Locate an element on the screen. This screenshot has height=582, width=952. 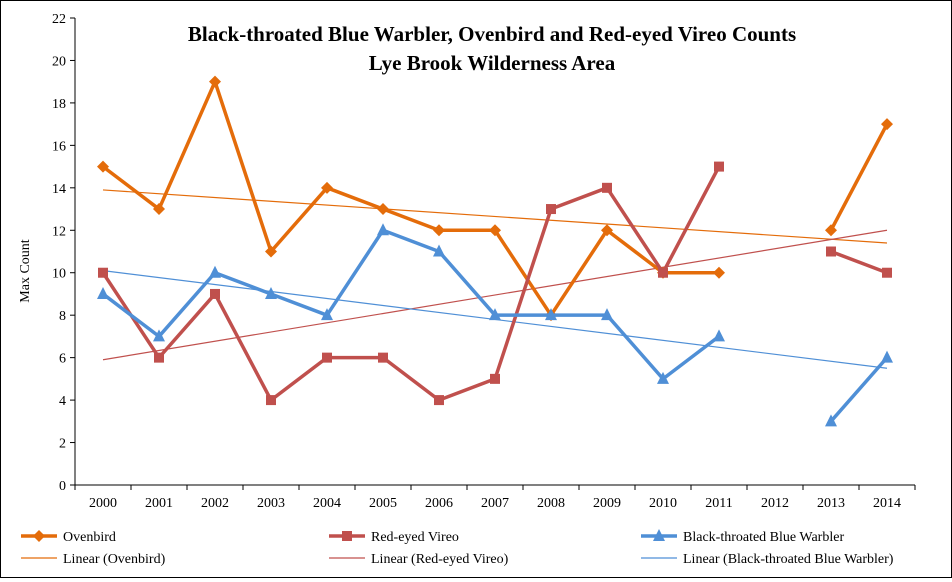
x-tick-label: 2010 is located at coordinates (663, 503).